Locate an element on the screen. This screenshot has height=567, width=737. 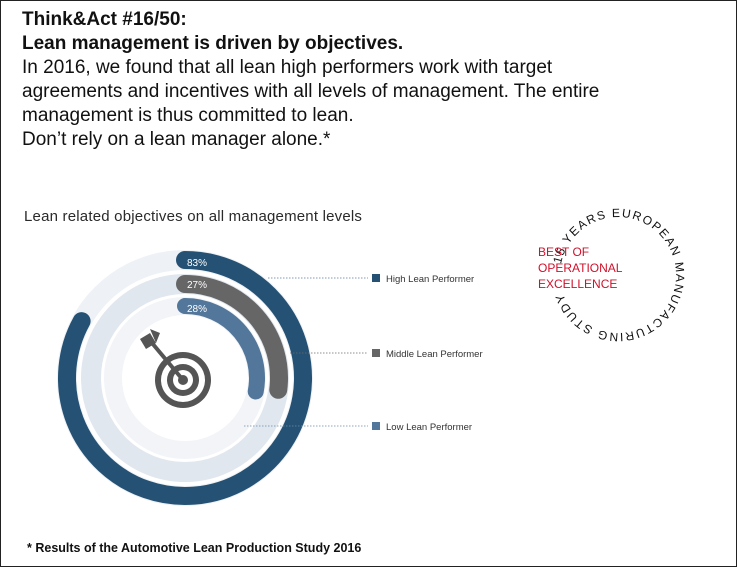
legend-swatch-middle is located at coordinates (376, 353).